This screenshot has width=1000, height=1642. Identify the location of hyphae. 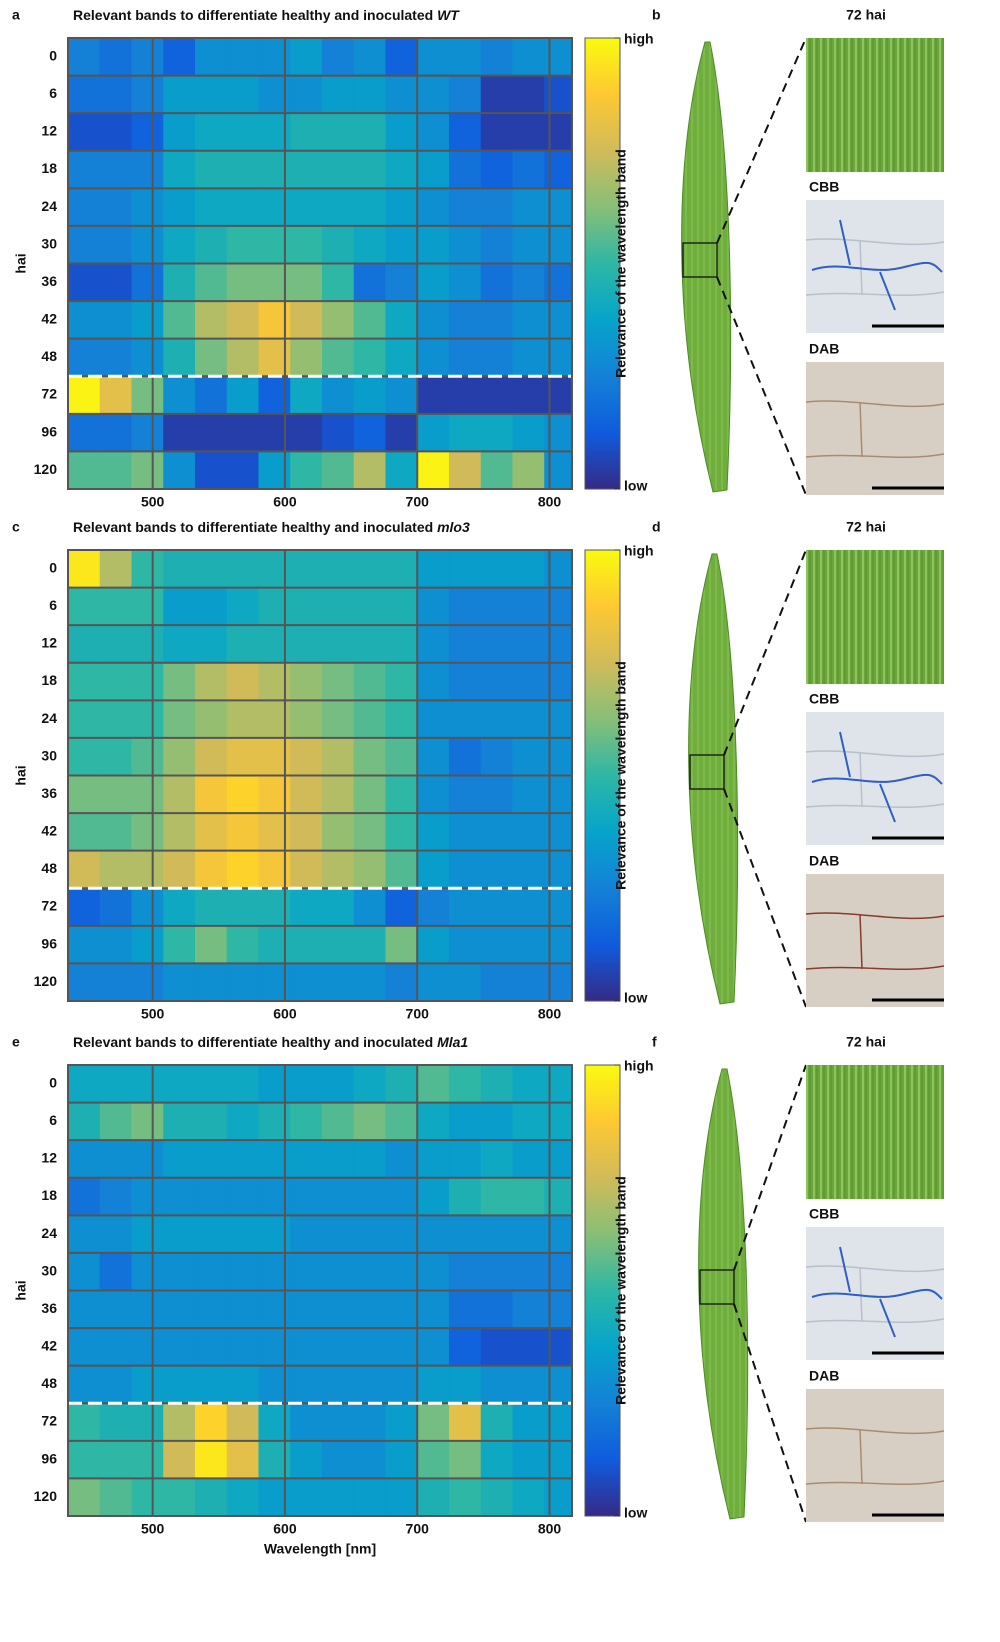
(877, 265).